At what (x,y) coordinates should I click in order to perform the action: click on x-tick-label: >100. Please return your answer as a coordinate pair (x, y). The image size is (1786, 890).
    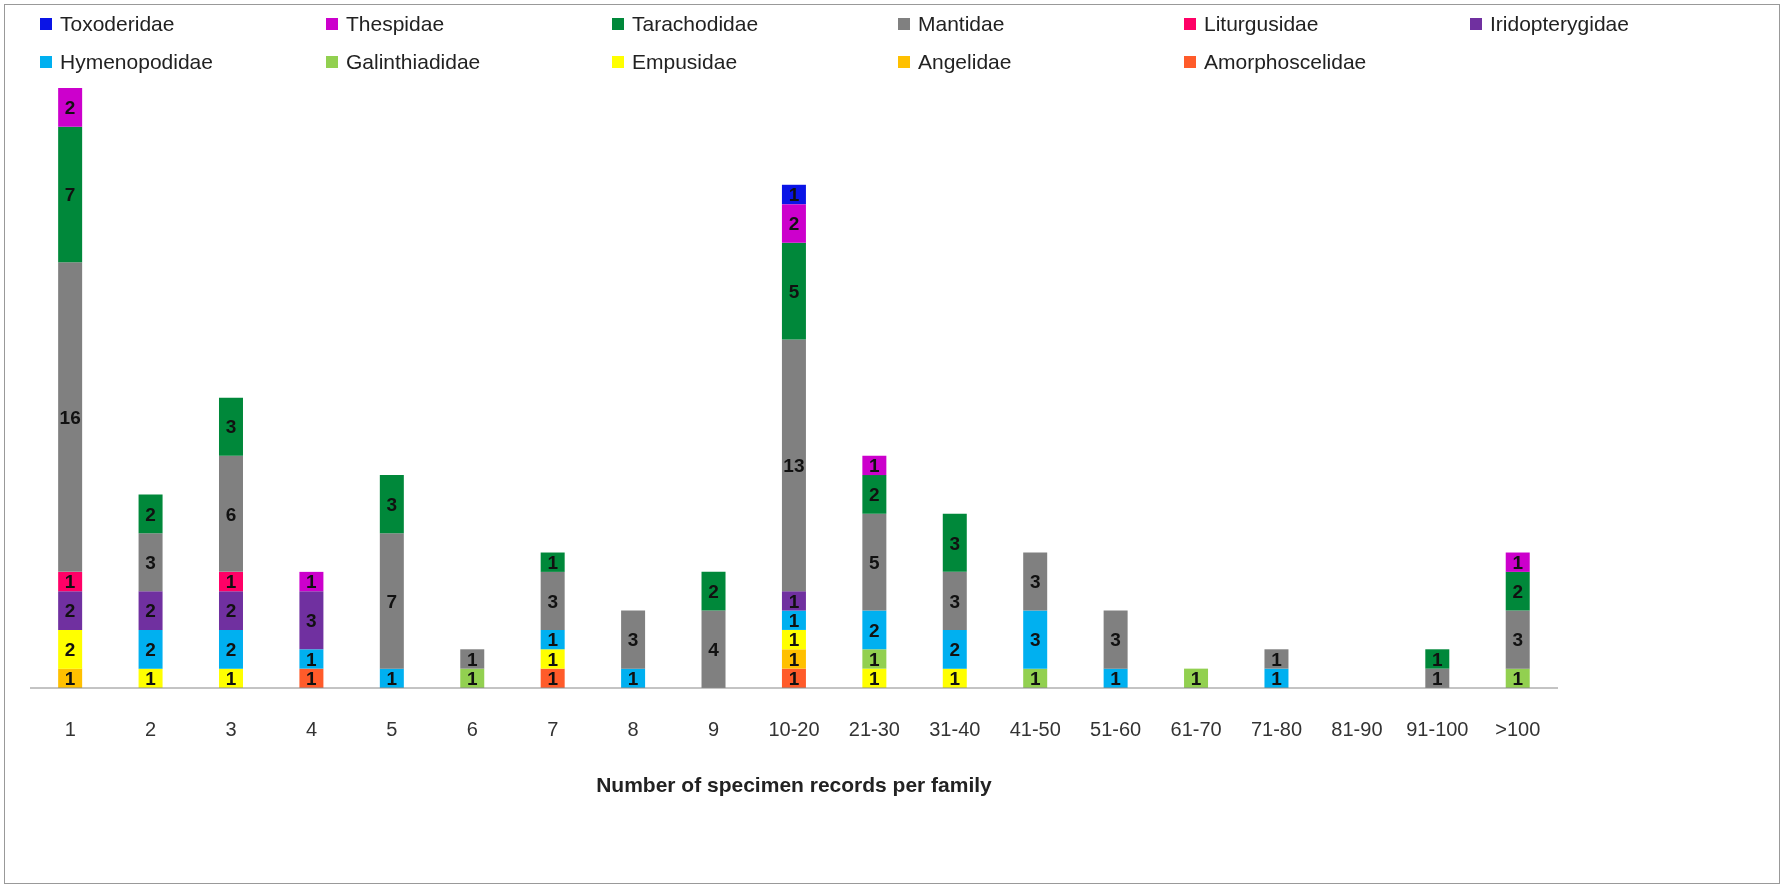
    Looking at the image, I should click on (1518, 729).